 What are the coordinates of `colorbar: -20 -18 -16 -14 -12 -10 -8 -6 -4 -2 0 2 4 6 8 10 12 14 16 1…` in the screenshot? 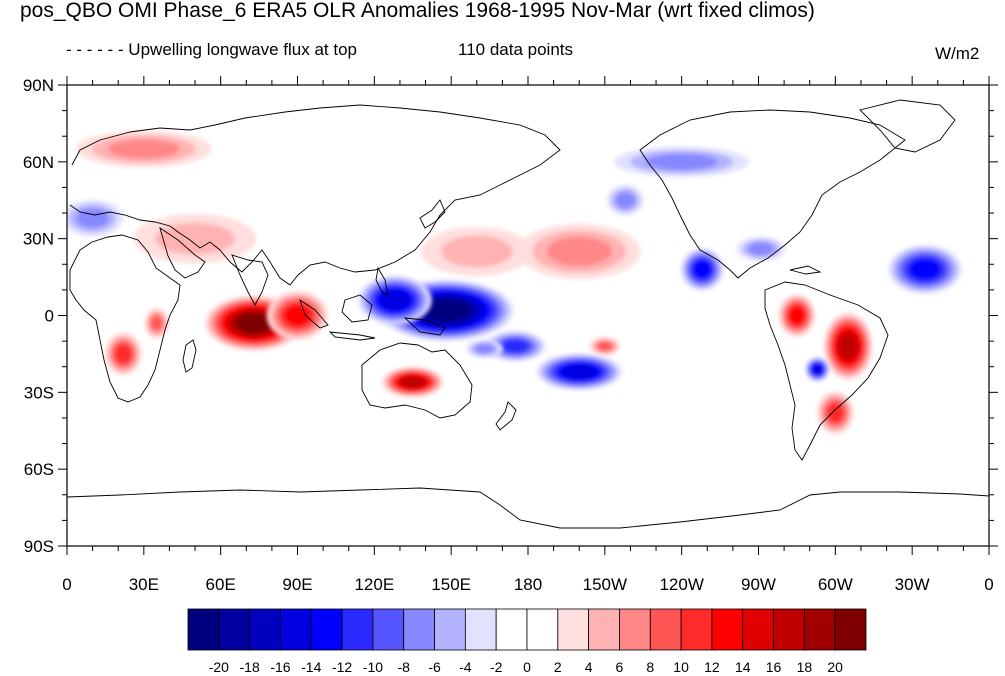 It's located at (527, 641).